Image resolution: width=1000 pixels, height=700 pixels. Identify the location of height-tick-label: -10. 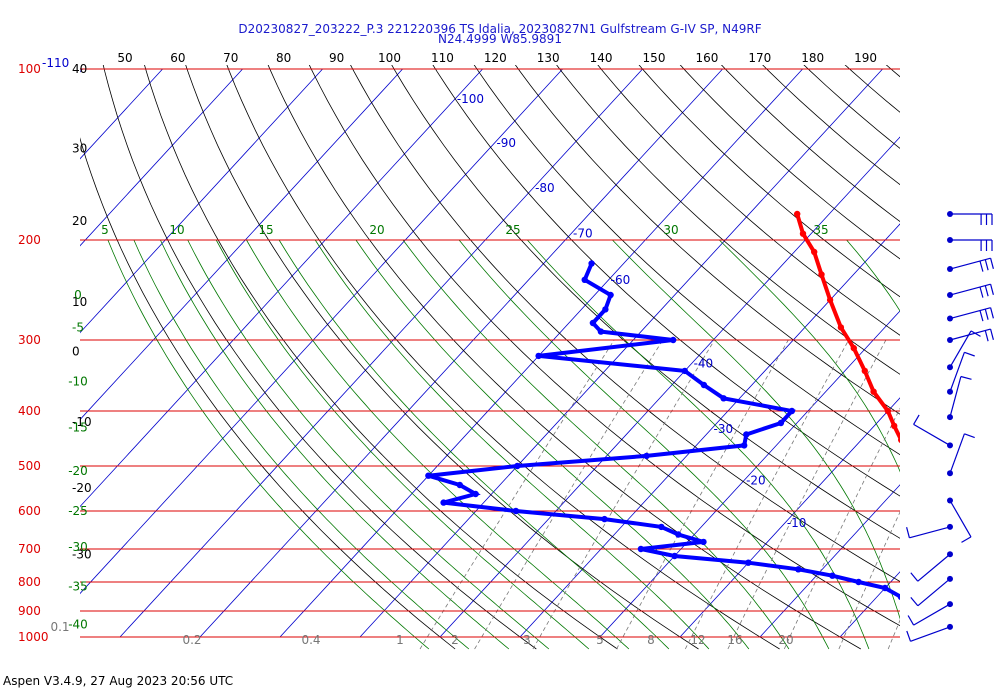
(82, 422).